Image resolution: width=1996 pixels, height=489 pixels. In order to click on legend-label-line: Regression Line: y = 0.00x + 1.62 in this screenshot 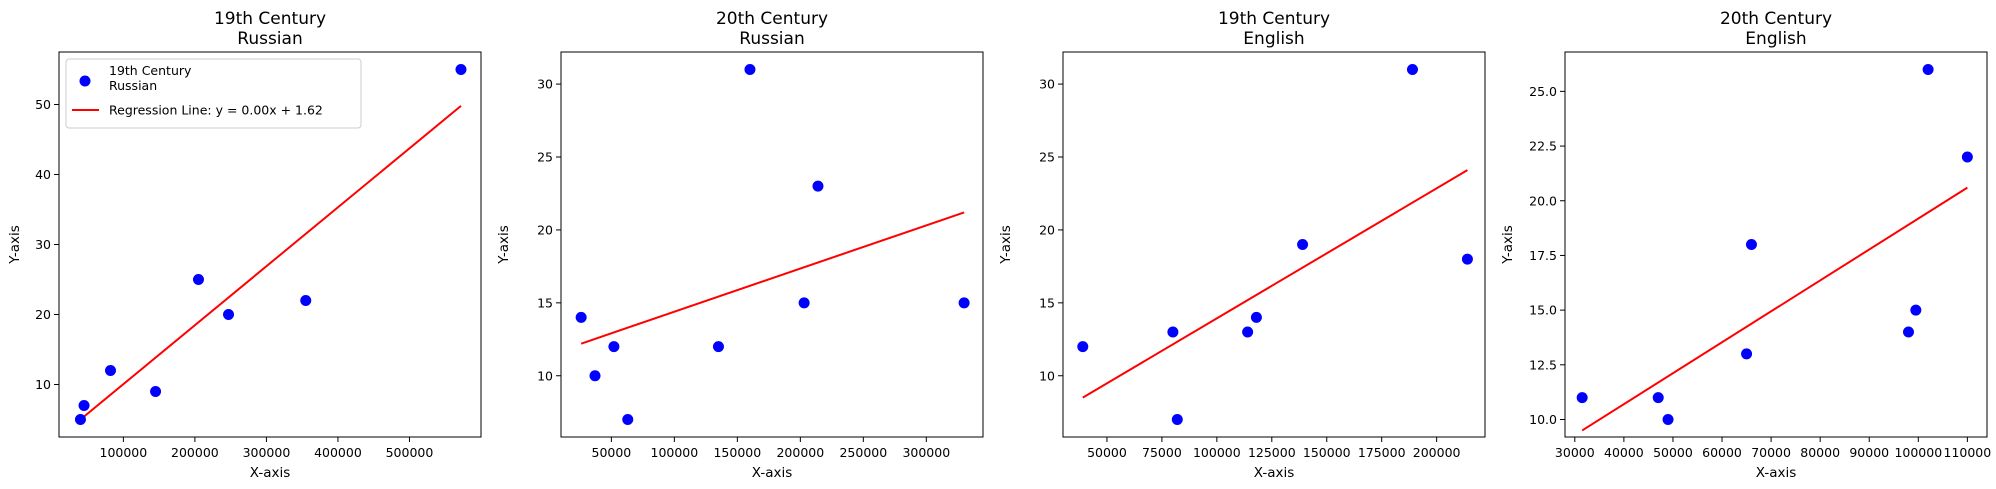, I will do `click(216, 110)`.